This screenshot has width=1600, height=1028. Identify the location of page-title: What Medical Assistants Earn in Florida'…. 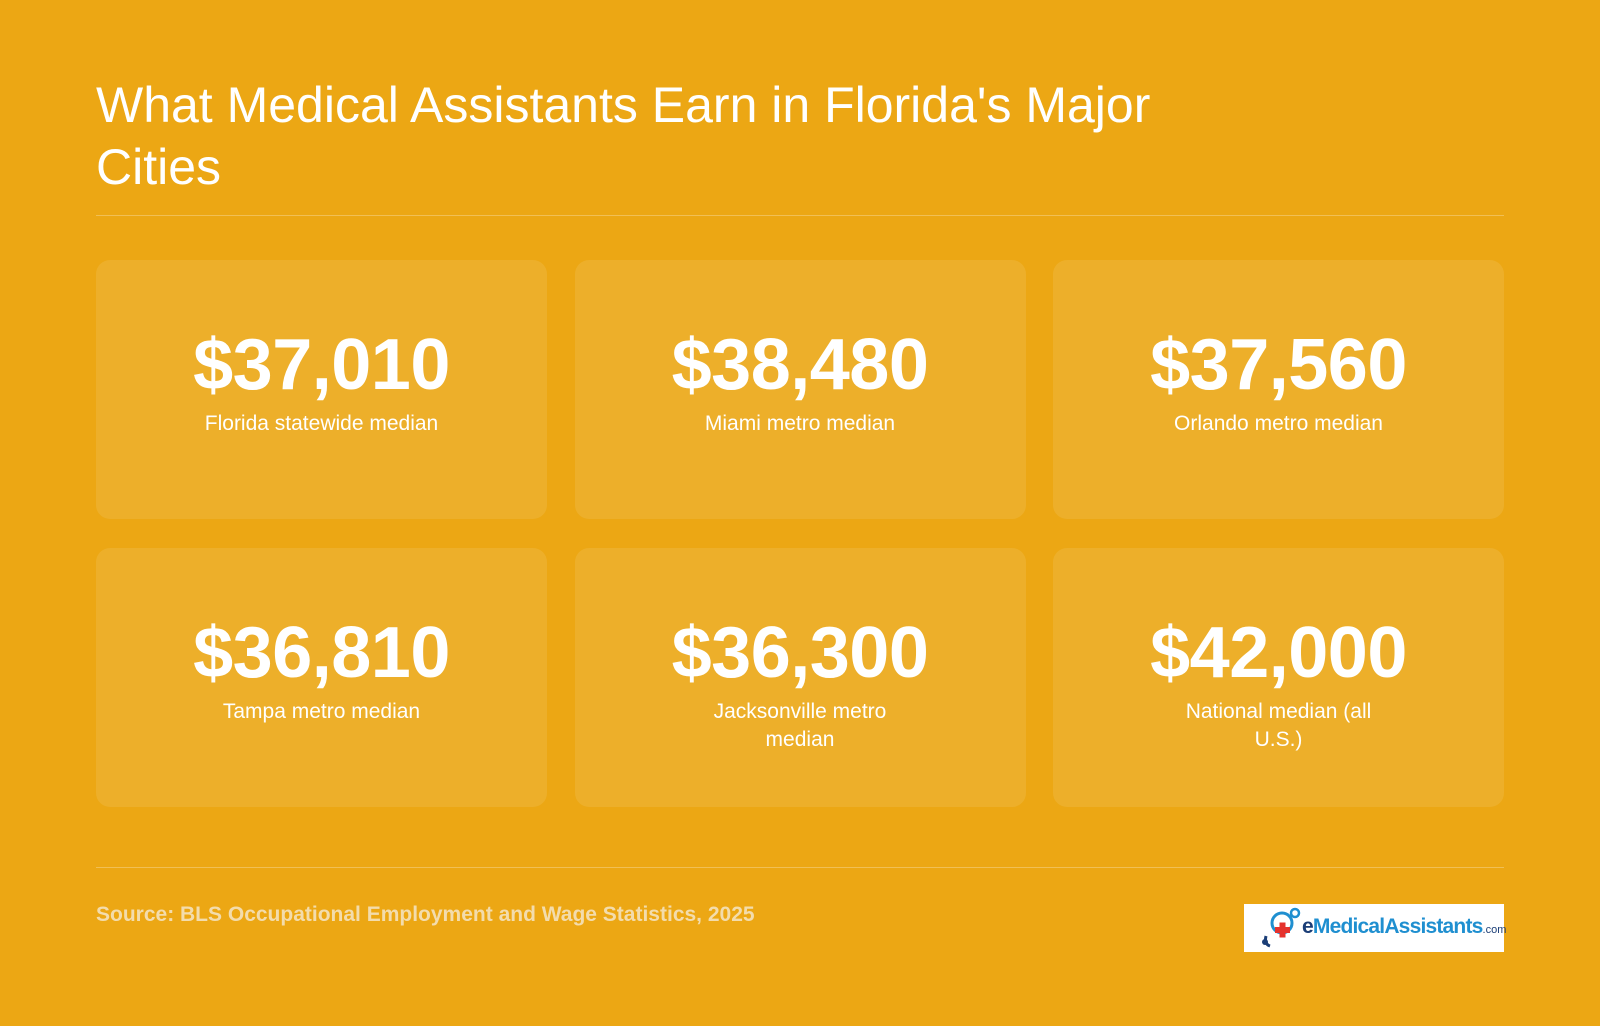
(623, 136).